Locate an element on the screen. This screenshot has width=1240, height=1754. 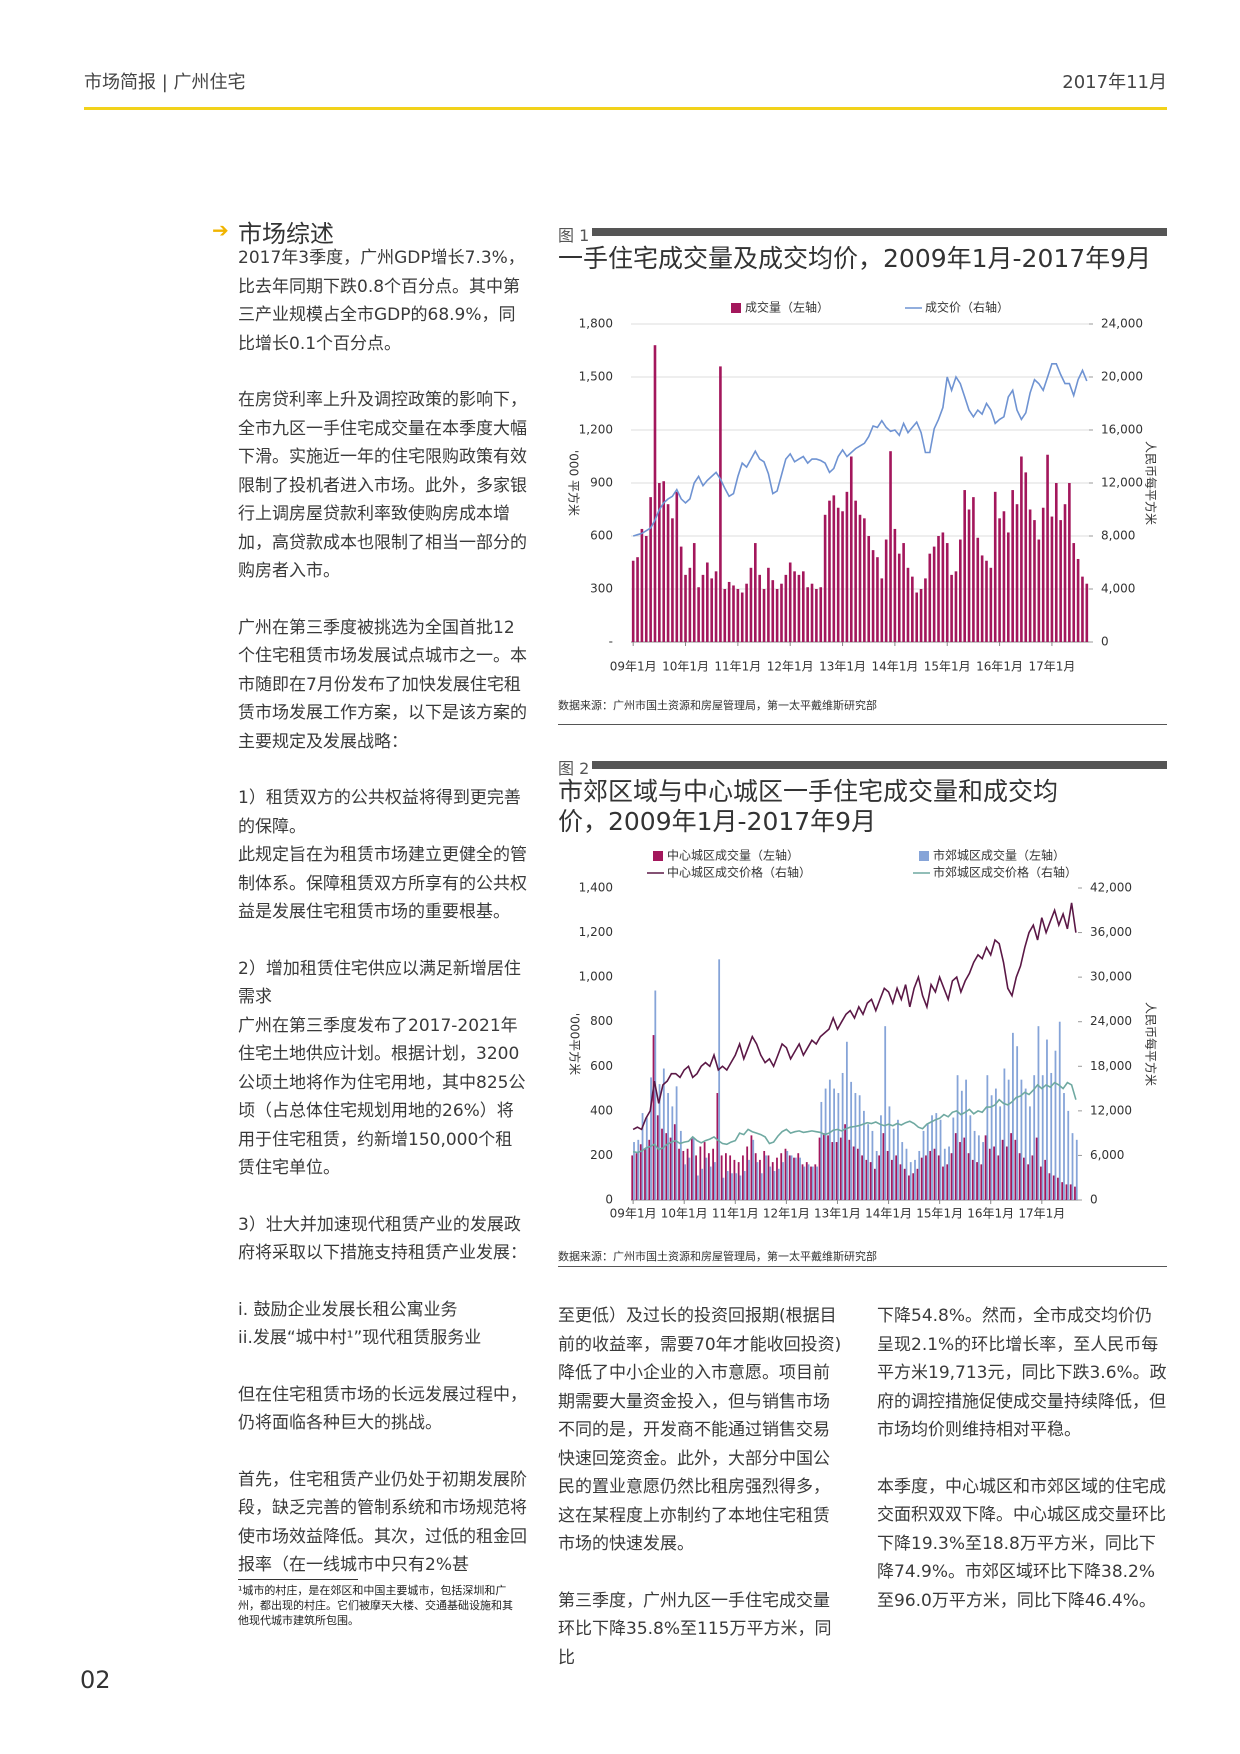
y-tick-label: 1,400 is located at coordinates (596, 888).